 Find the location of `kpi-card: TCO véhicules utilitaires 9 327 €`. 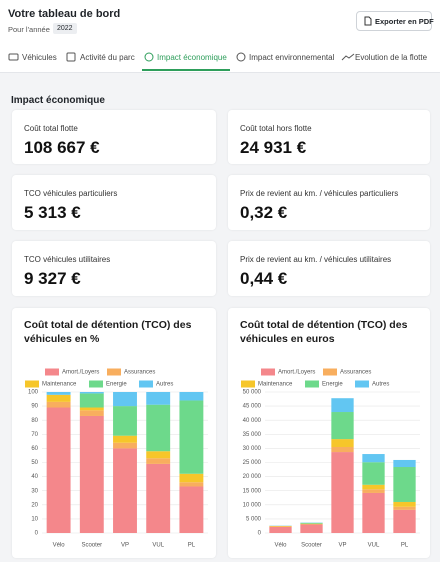

kpi-card: TCO véhicules utilitaires 9 327 € is located at coordinates (114, 268).